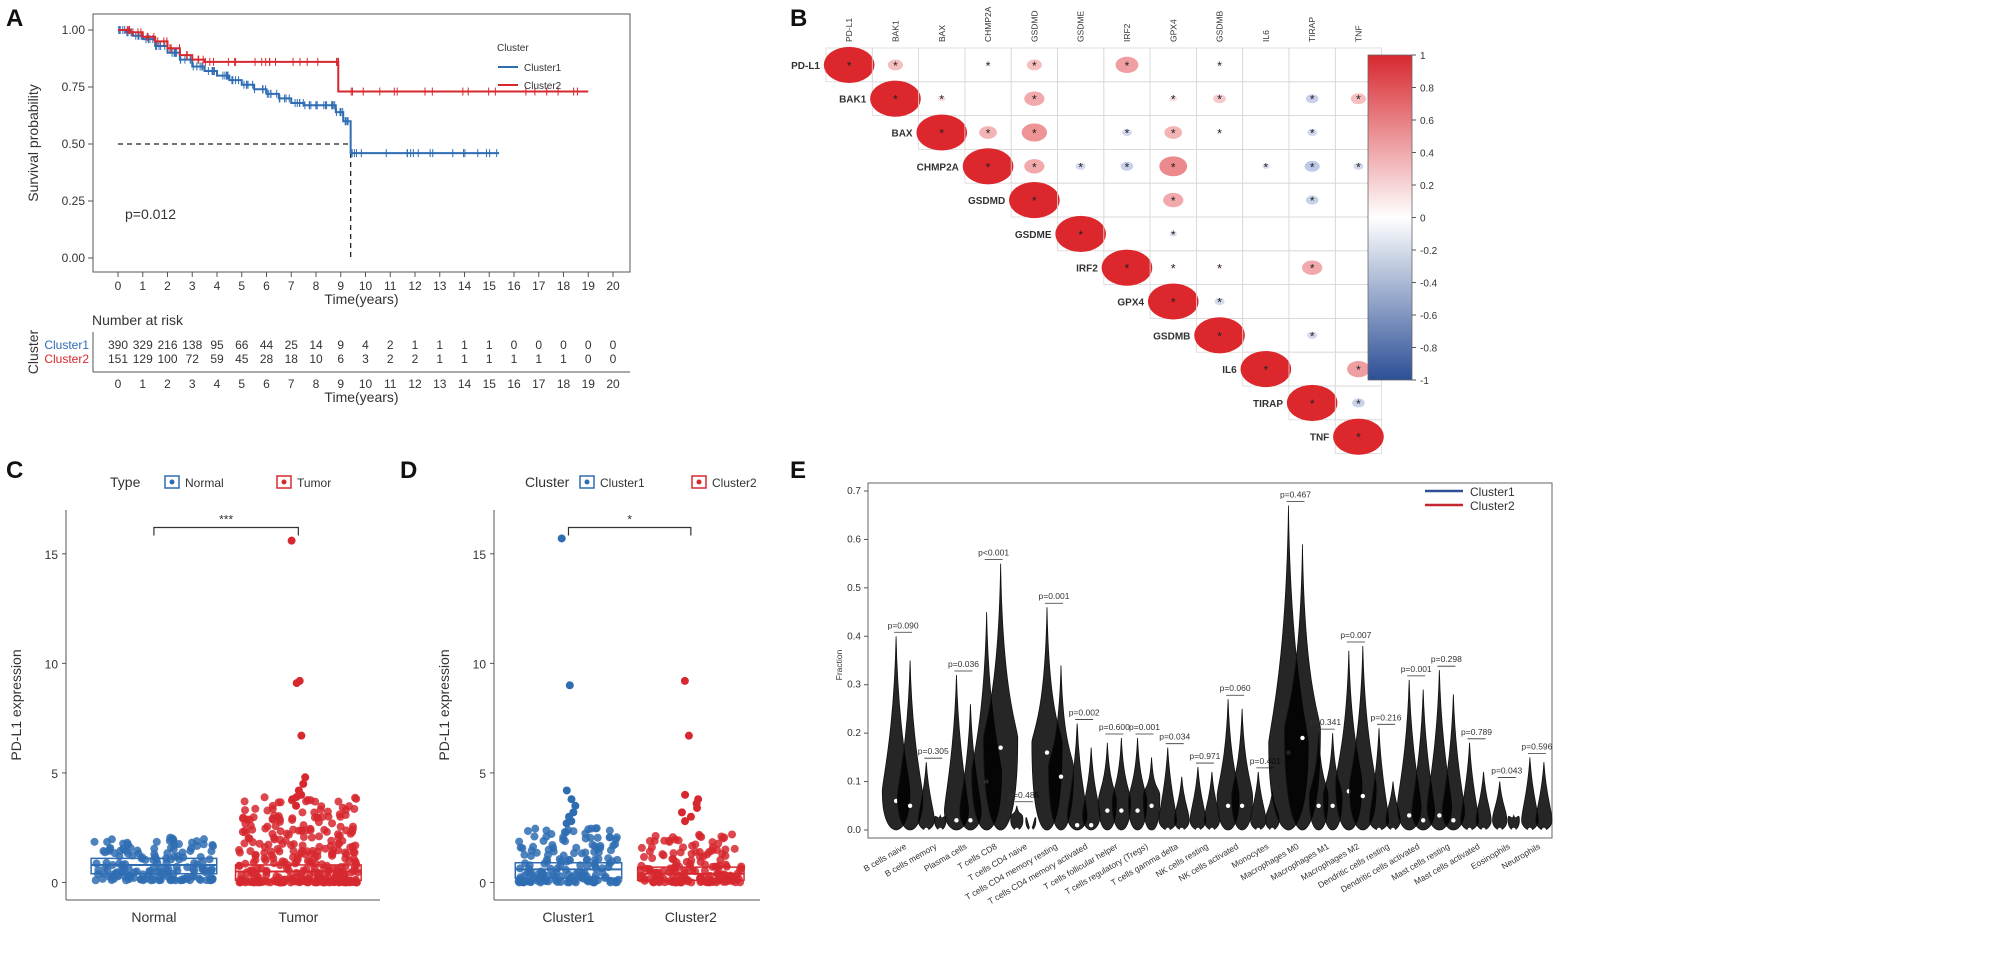 The image size is (2008, 959). I want to click on colorbar-tick-label: 0.4, so click(1427, 154).